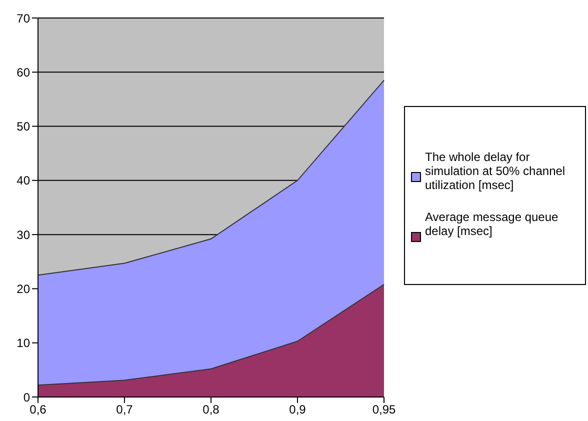  Describe the element at coordinates (211, 409) in the screenshot. I see `x-tick-label: 0,8` at that location.